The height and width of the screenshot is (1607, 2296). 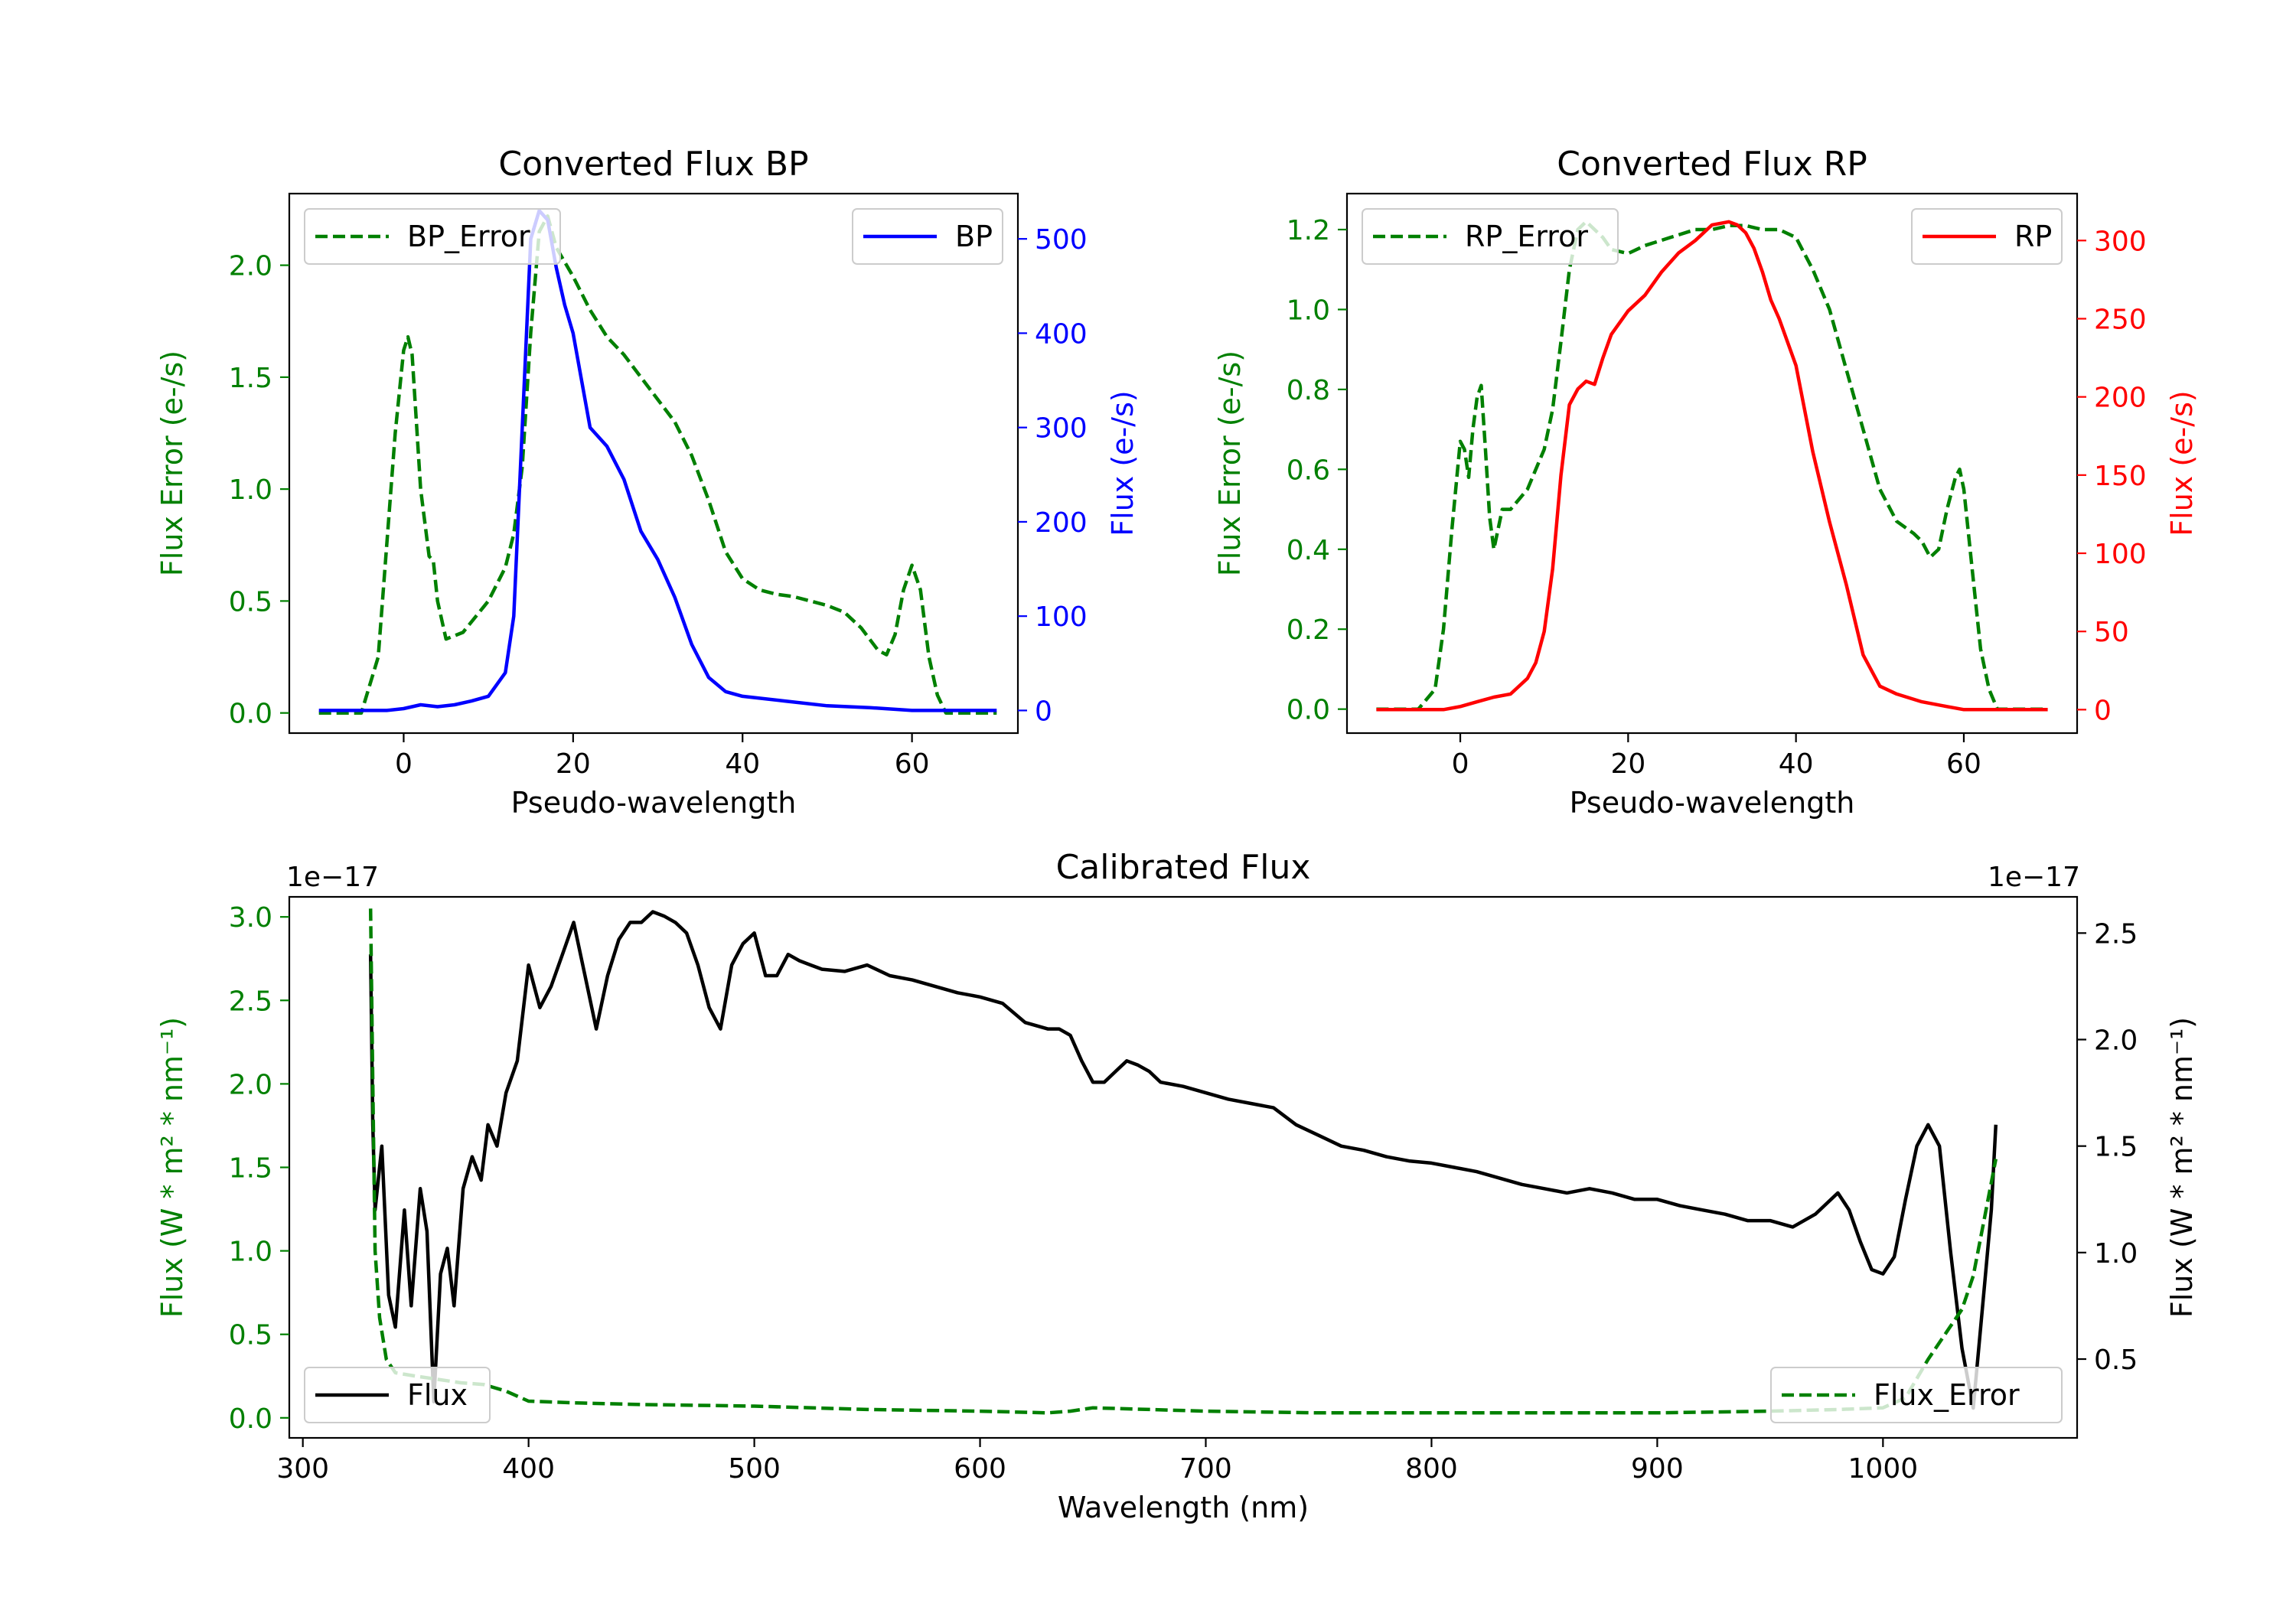 I want to click on calibrated-right-axis-label: Flux (W * m² * nm⁻¹), so click(x=2182, y=1167).